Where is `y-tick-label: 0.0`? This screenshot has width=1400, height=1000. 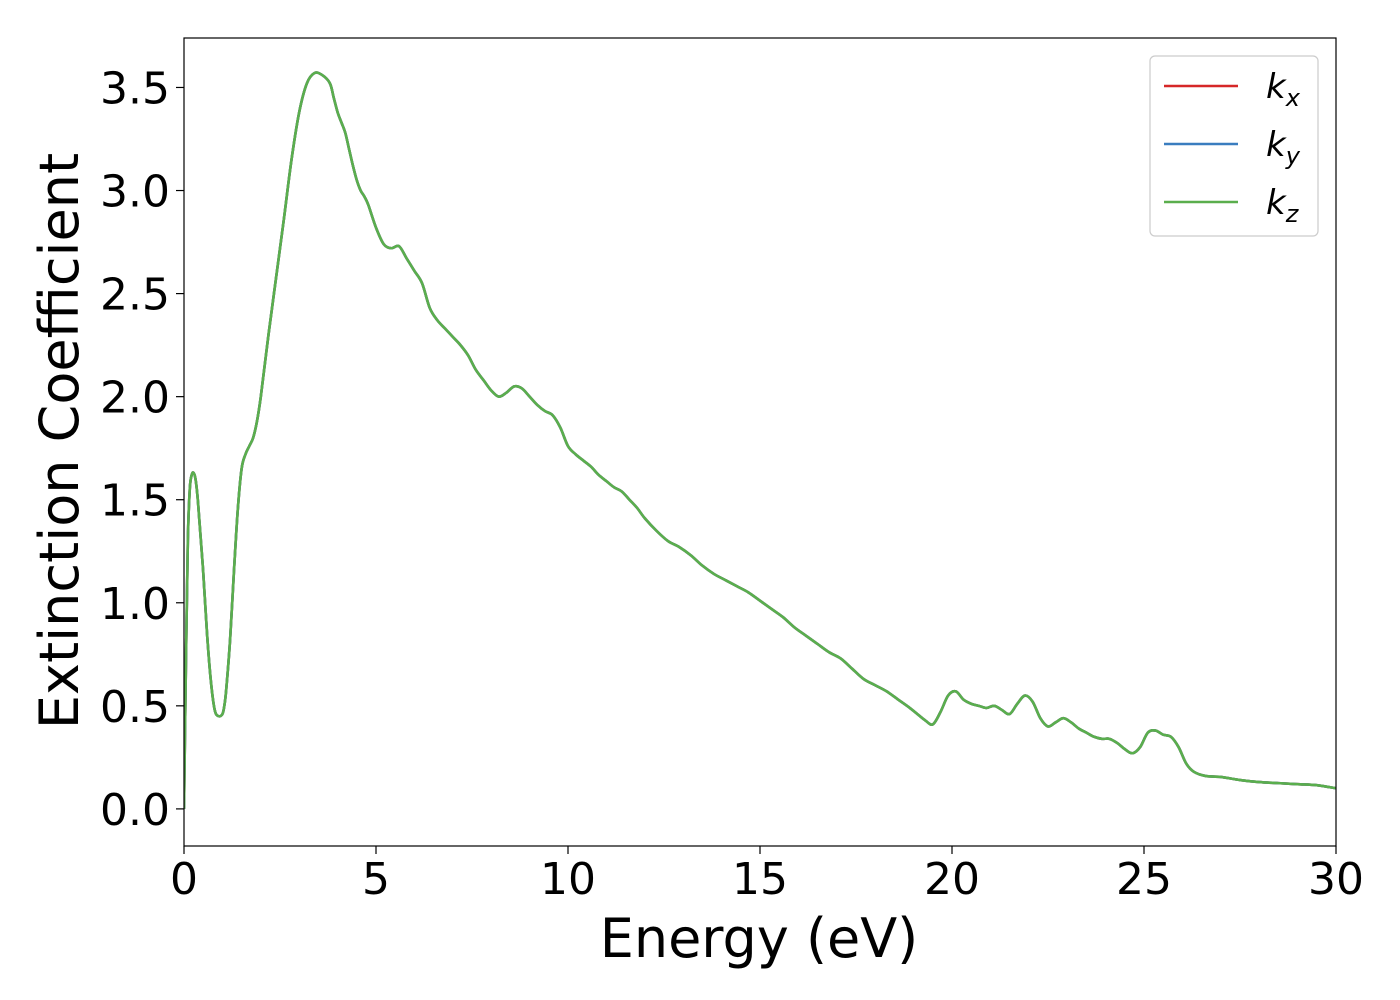 y-tick-label: 0.0 is located at coordinates (135, 810).